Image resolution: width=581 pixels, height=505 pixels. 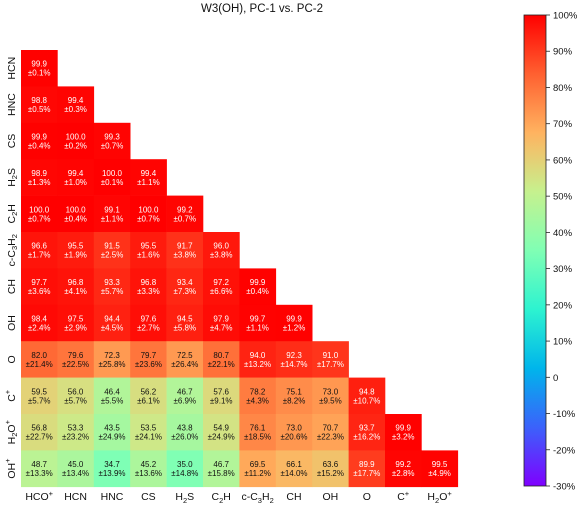 What do you see at coordinates (257, 473) in the screenshot?
I see `cell-error-label: ±11.2%` at bounding box center [257, 473].